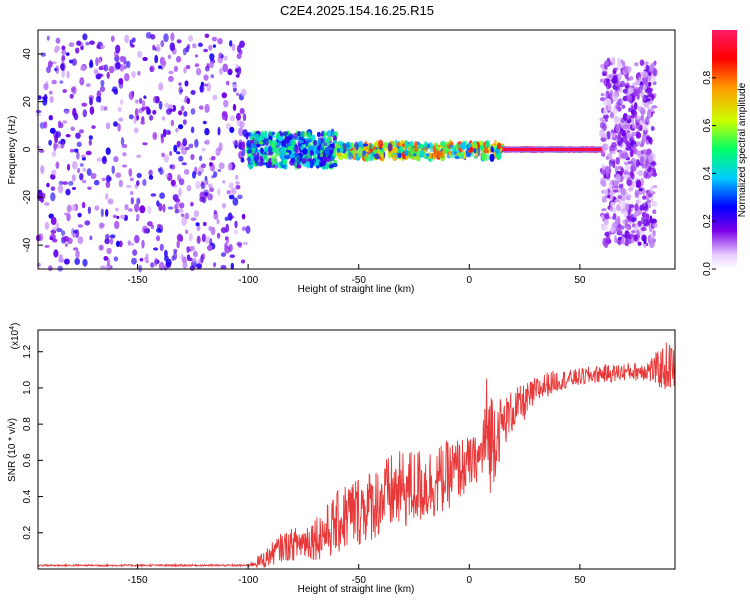 This screenshot has height=600, width=750. I want to click on spectrogram-x-tick-label: 50, so click(580, 280).